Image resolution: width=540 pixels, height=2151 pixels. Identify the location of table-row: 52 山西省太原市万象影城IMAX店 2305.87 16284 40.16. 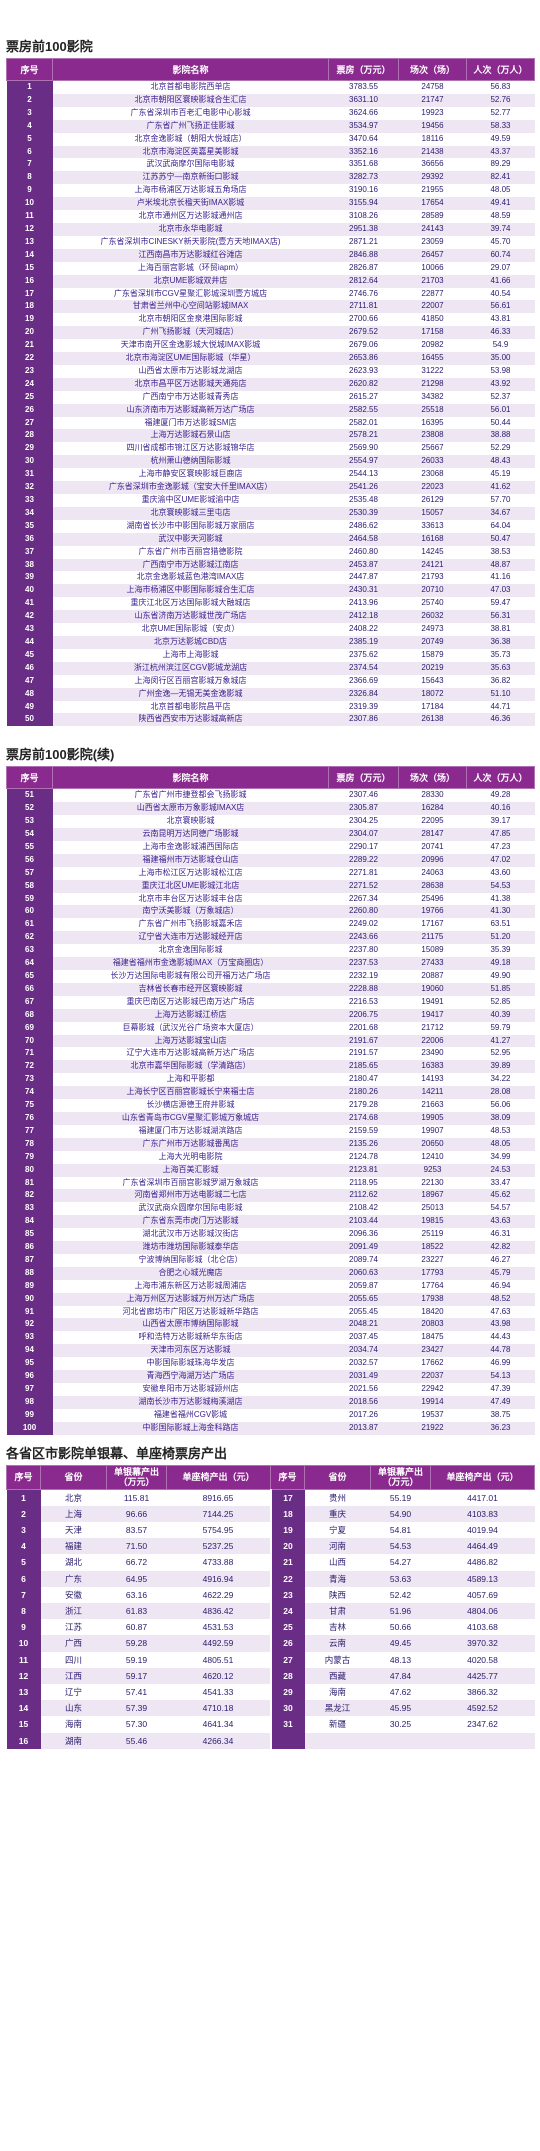
(270, 809).